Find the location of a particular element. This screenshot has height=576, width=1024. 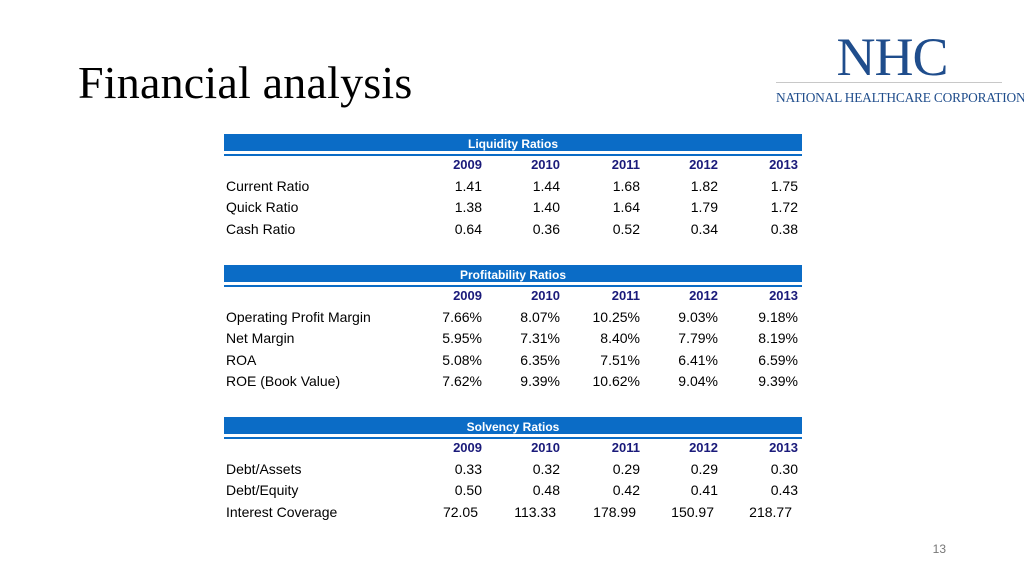

cell-value: 178.99 is located at coordinates (614, 511).